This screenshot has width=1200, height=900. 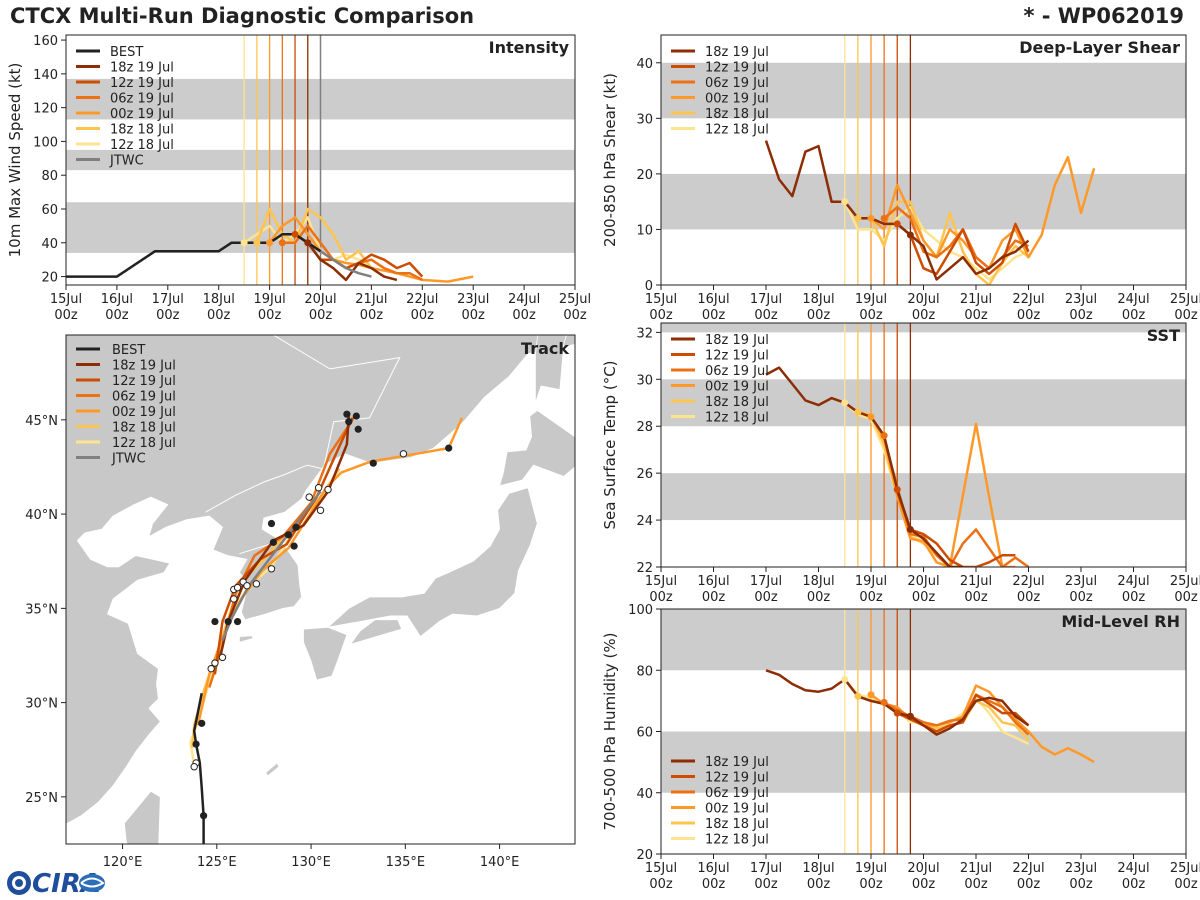 I want to click on intensity-xtick-label: 24Jul, so click(x=524, y=299).